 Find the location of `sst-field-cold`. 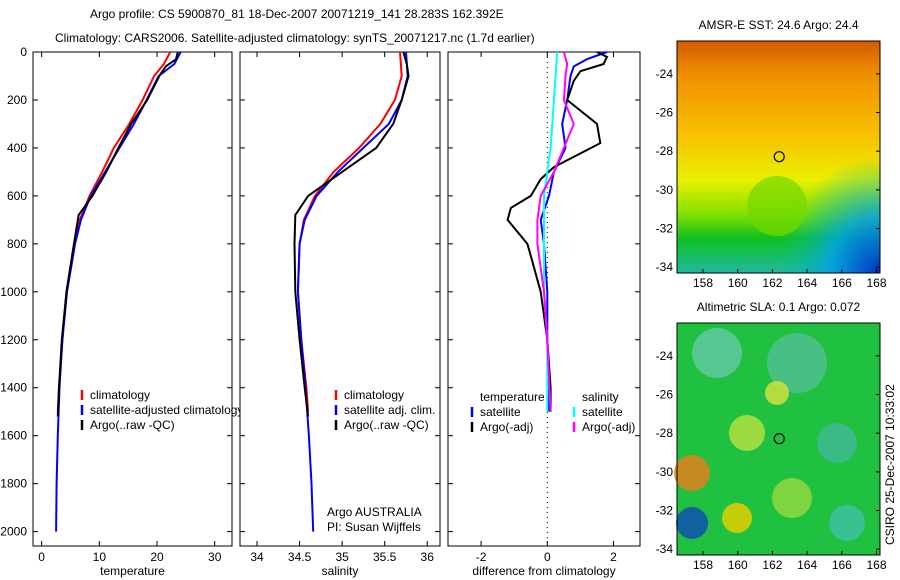

sst-field-cold is located at coordinates (778, 157).